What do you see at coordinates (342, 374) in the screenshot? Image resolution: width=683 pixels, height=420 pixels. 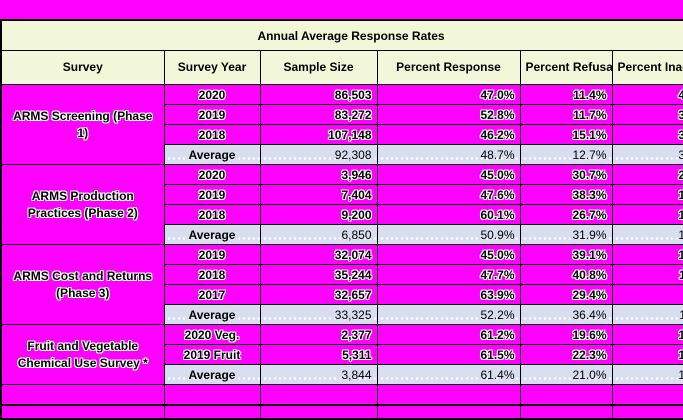 I see `average-row: Average 3,844 61.4% 21.0% 17.` at bounding box center [342, 374].